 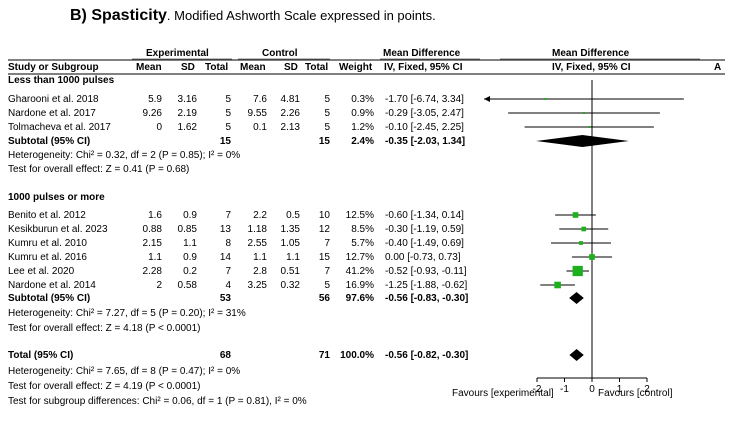 I want to click on weight: 1.2%, so click(x=362, y=127).